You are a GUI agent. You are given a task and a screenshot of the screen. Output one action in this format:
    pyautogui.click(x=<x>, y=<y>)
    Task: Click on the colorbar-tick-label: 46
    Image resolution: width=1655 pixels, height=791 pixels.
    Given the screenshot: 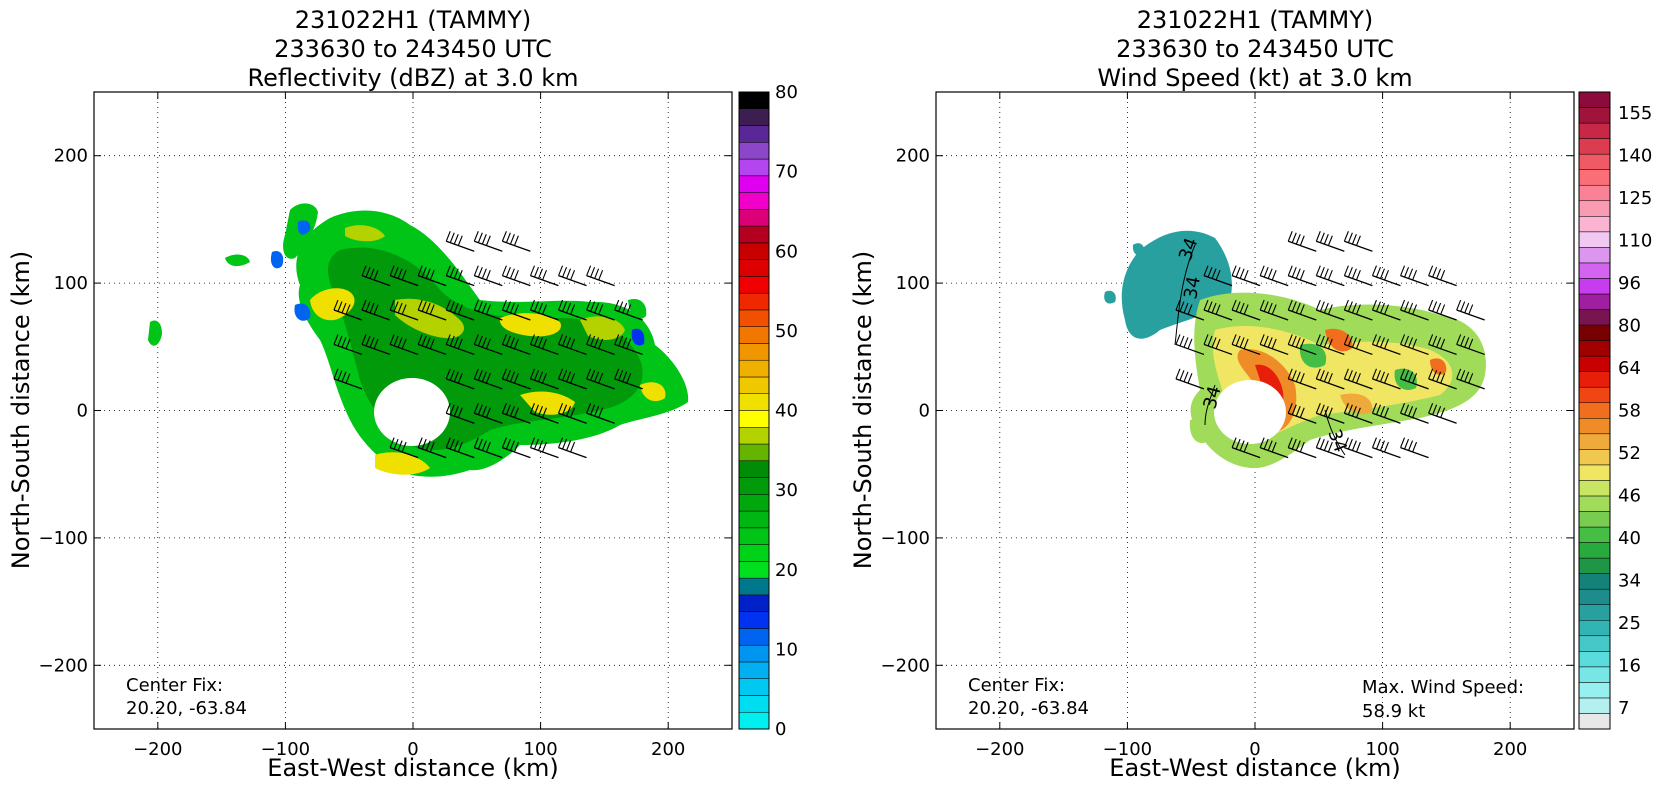 What is the action you would take?
    pyautogui.click(x=1629, y=495)
    